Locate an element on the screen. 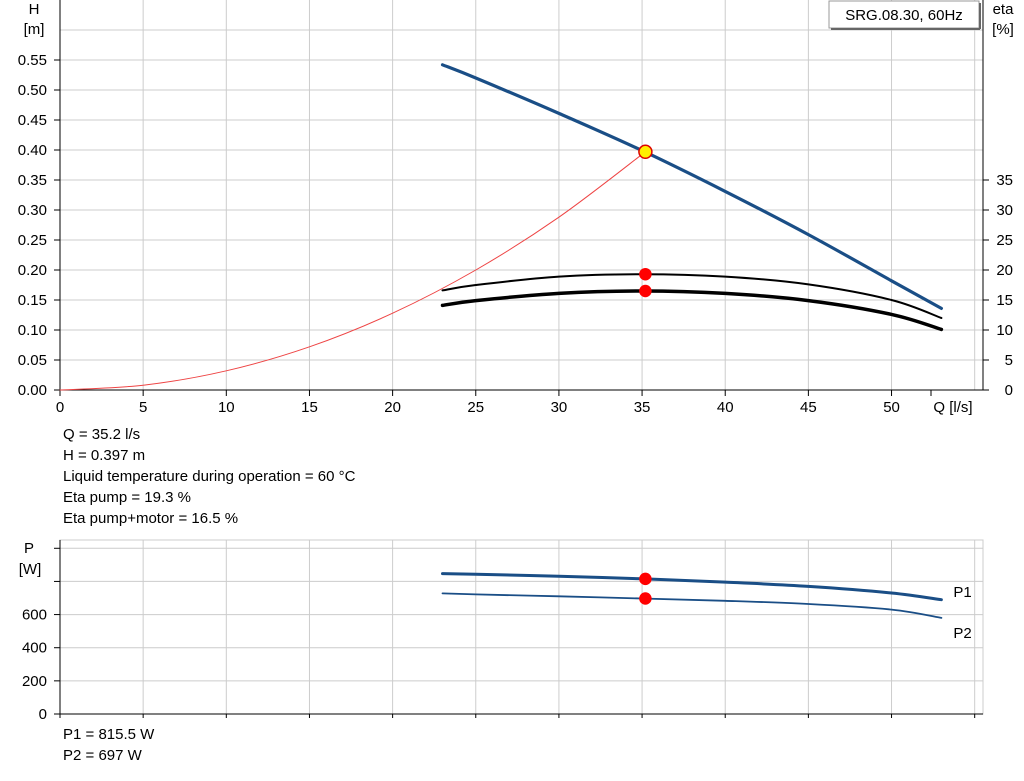 This screenshot has width=1024, height=781. x-tick-label: 20 is located at coordinates (392, 407).